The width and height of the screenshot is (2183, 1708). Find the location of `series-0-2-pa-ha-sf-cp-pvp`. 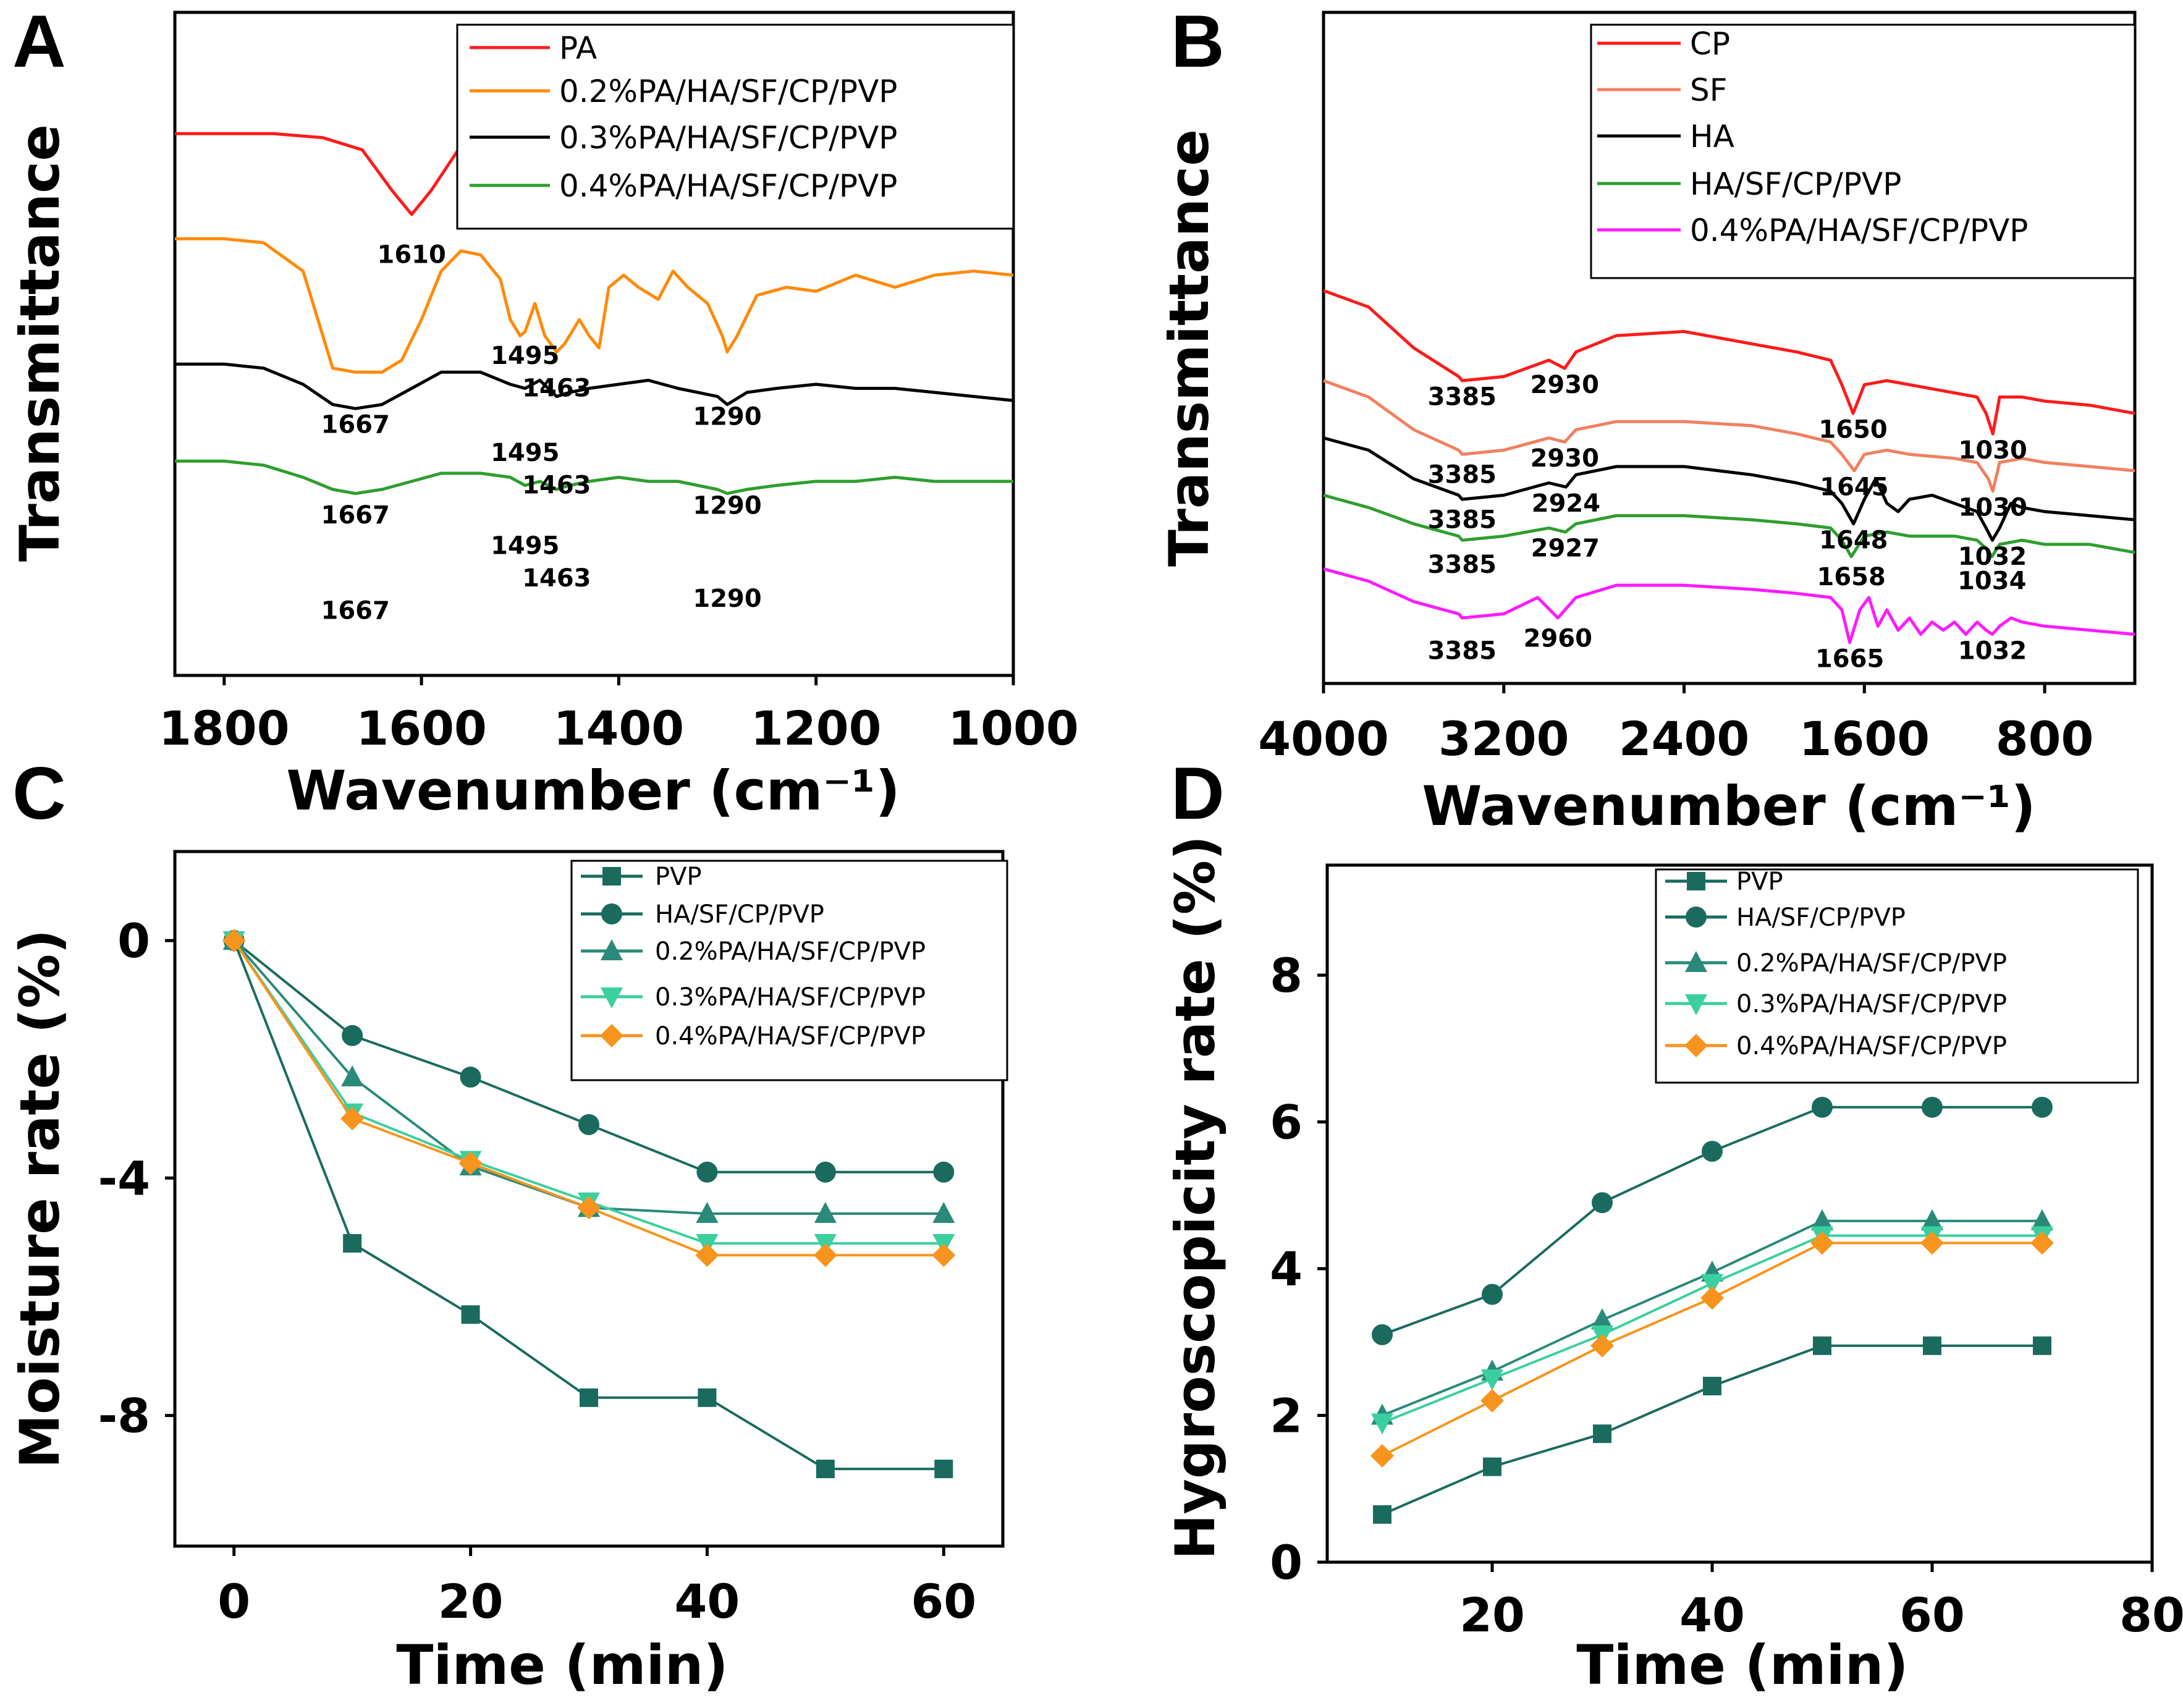

series-0-2-pa-ha-sf-cp-pvp is located at coordinates (594, 305).